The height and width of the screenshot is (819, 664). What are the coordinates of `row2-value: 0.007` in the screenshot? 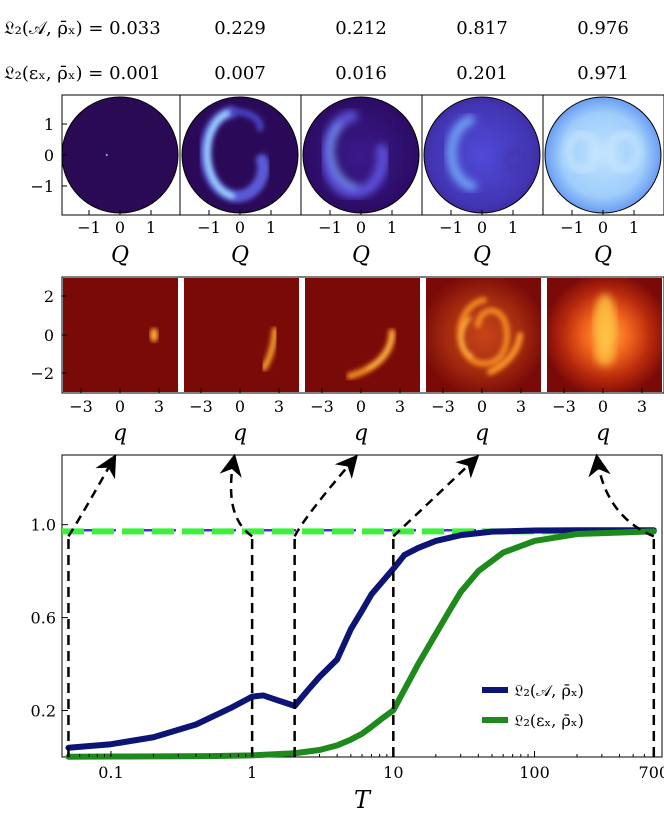 It's located at (240, 73).